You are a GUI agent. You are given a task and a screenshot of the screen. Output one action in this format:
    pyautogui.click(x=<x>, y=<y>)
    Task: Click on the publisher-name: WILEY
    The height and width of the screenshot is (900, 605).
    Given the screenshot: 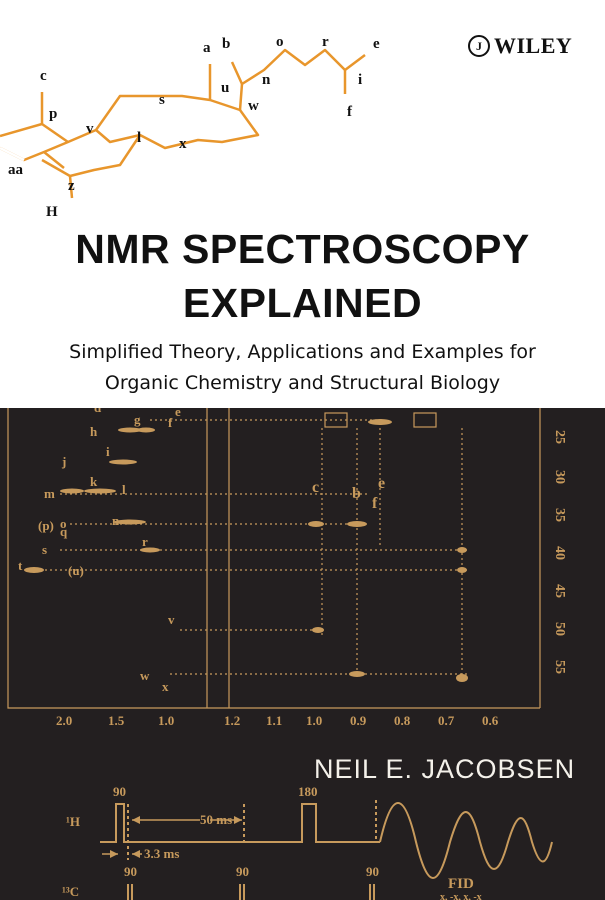 What is the action you would take?
    pyautogui.click(x=533, y=45)
    